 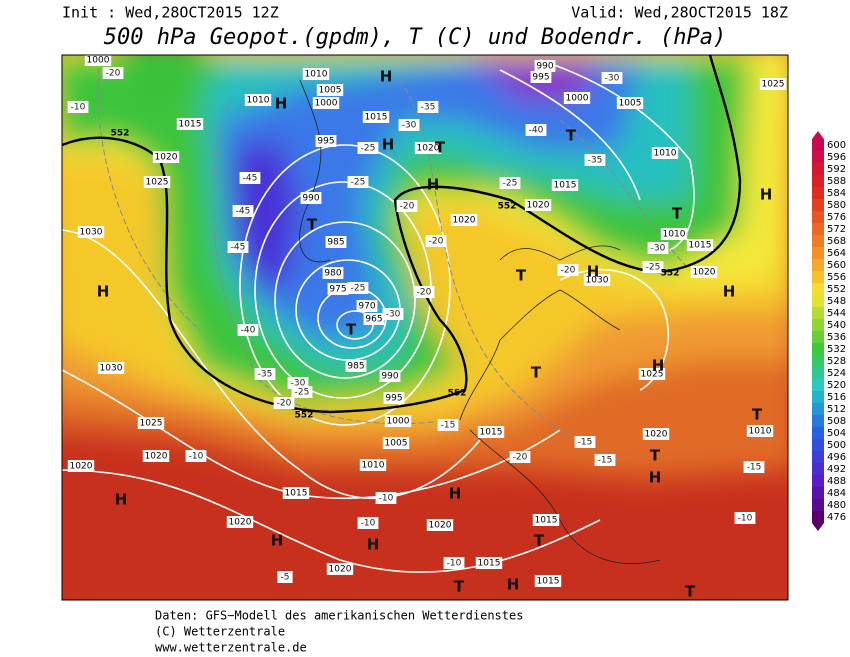 What do you see at coordinates (836, 157) in the screenshot?
I see `colorbar-label: 596` at bounding box center [836, 157].